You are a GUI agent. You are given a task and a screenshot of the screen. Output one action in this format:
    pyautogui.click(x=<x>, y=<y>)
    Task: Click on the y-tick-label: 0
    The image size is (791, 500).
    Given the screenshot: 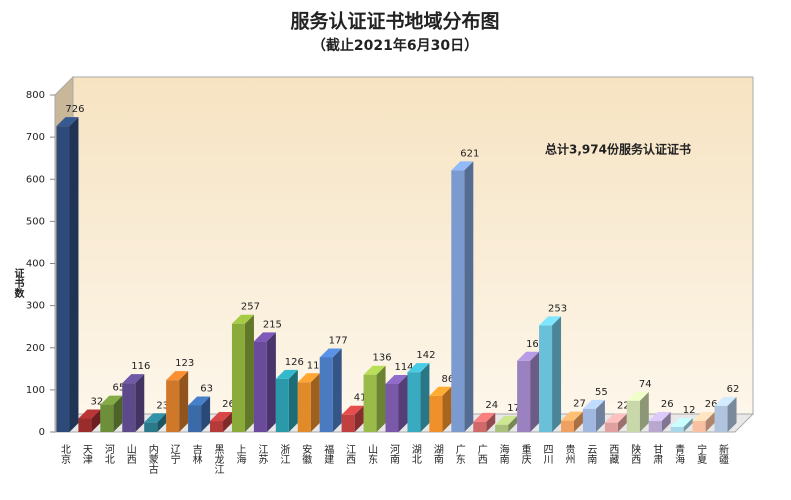 What is the action you would take?
    pyautogui.click(x=42, y=432)
    